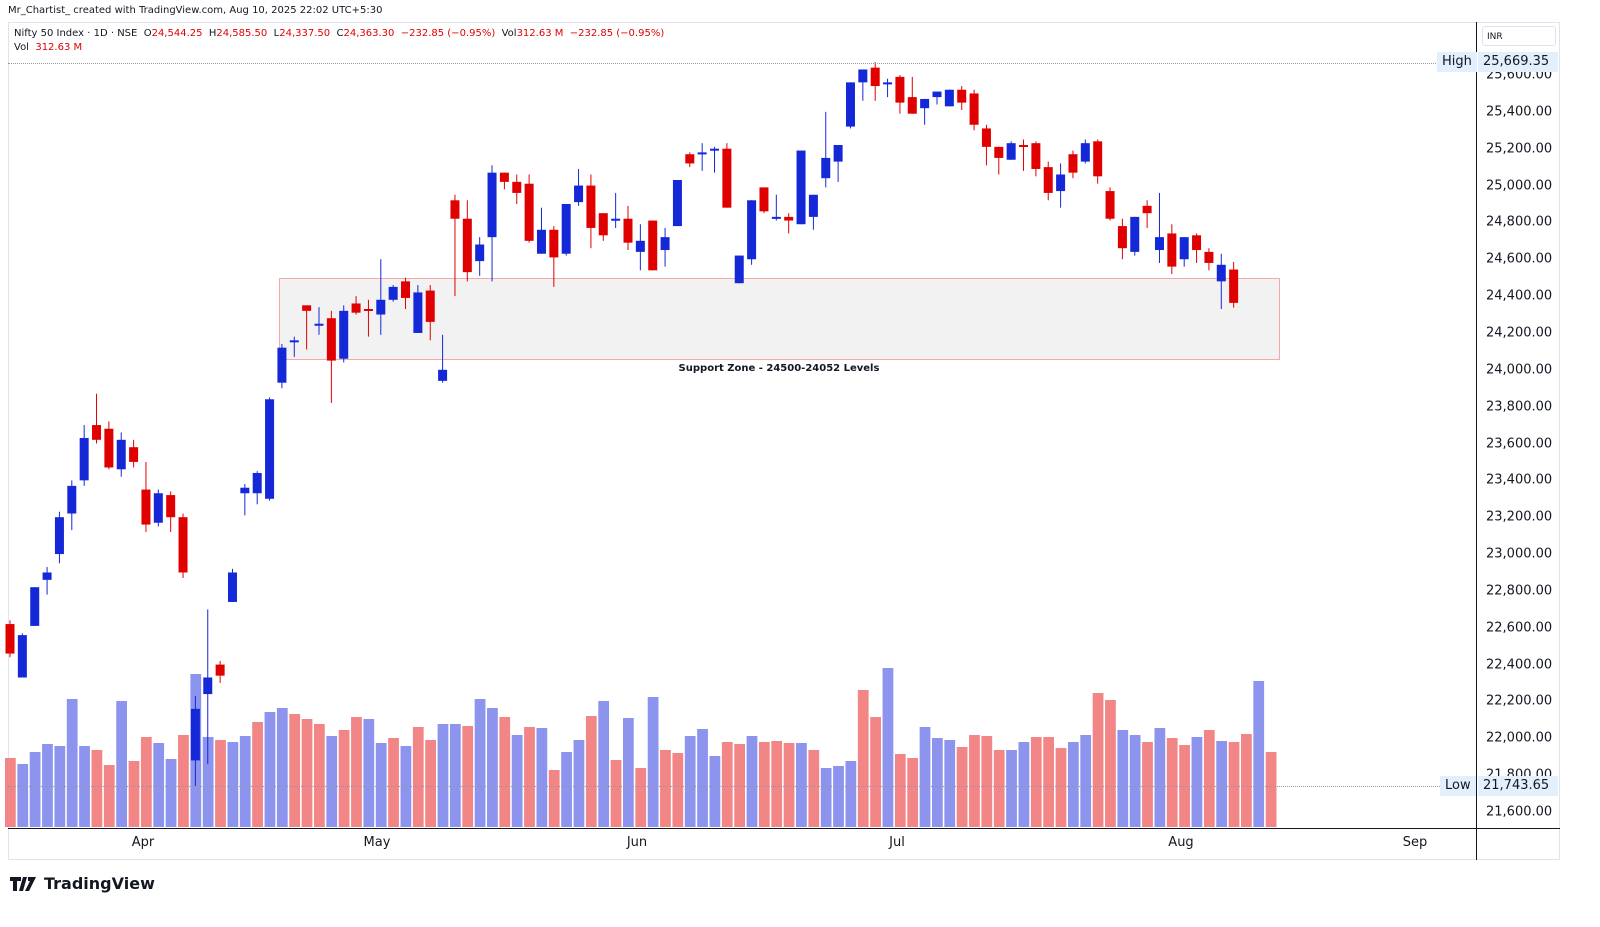 The width and height of the screenshot is (1600, 927). I want to click on time-label-jul: Jul, so click(897, 842).